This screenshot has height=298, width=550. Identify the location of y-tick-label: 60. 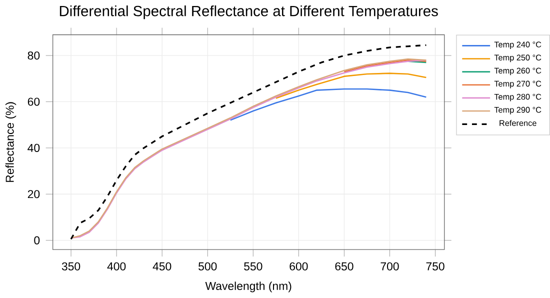
(34, 102).